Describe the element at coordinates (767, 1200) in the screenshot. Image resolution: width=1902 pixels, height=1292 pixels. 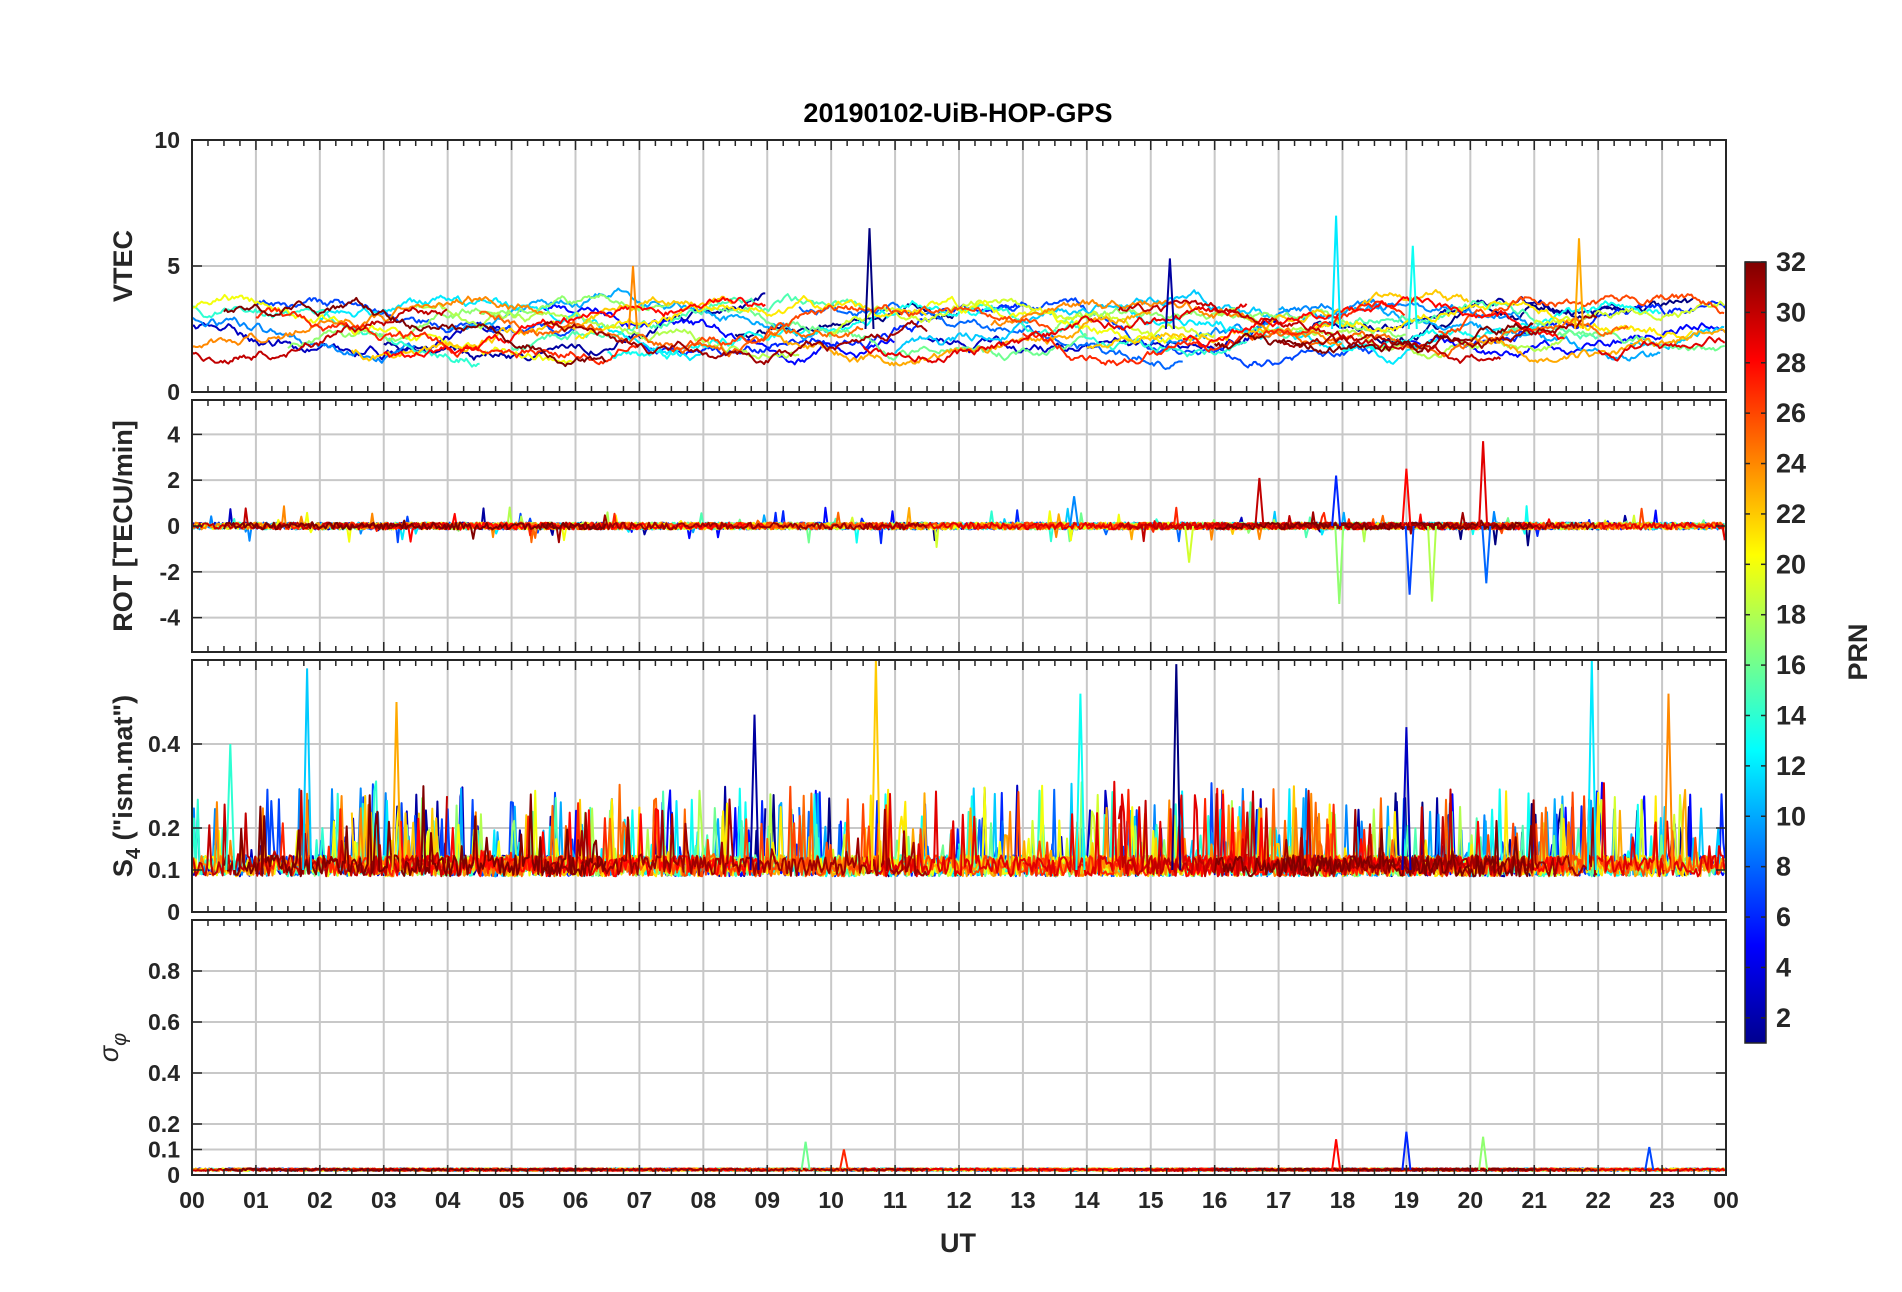
I see `x-tick-label: 09` at that location.